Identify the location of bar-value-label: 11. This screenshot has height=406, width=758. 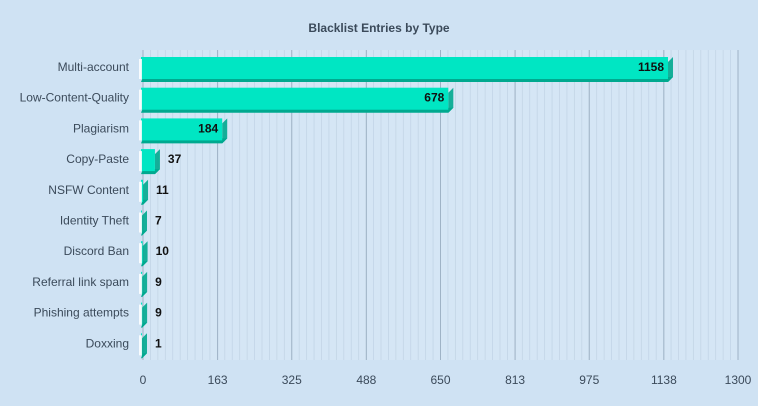
(162, 190).